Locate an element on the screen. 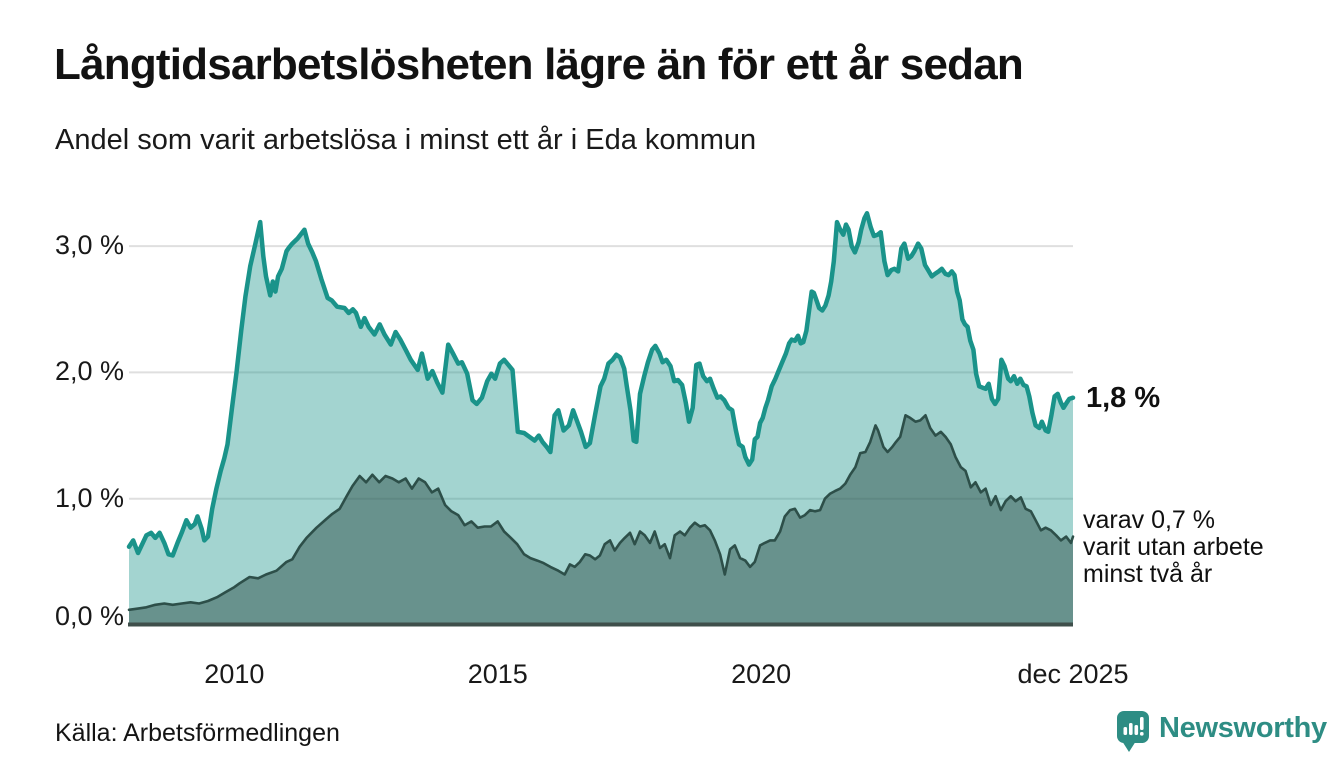 The width and height of the screenshot is (1340, 780). newsworthy-logo-icon is located at coordinates (1133, 731).